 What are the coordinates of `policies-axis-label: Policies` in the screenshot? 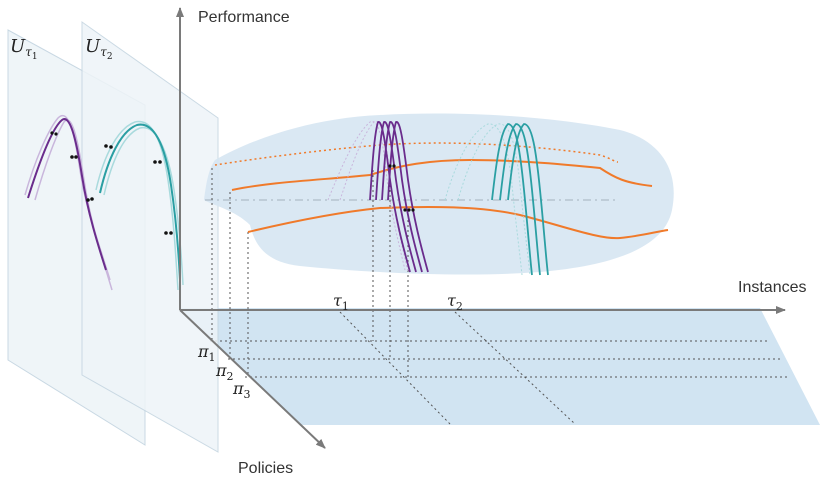 It's located at (265, 468).